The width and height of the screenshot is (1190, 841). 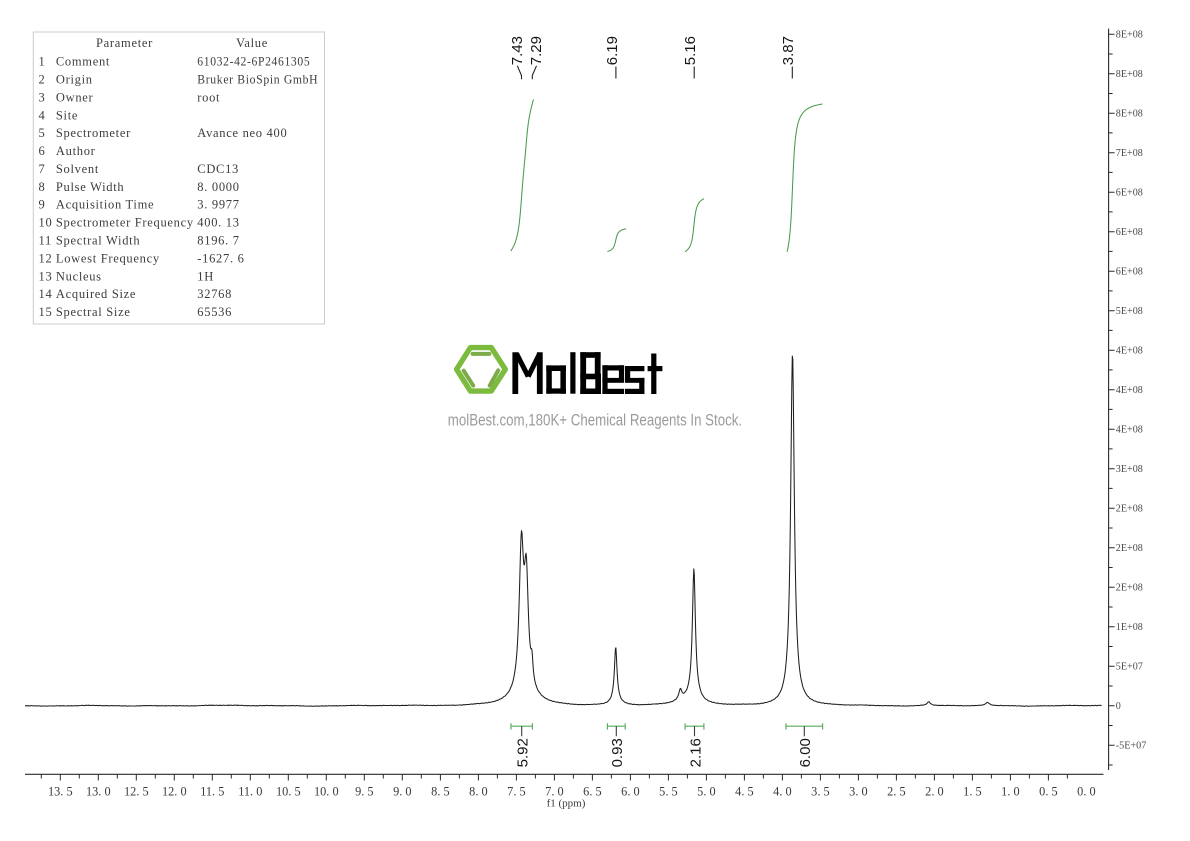 I want to click on svg-text: -5E+07, so click(x=1131, y=746).